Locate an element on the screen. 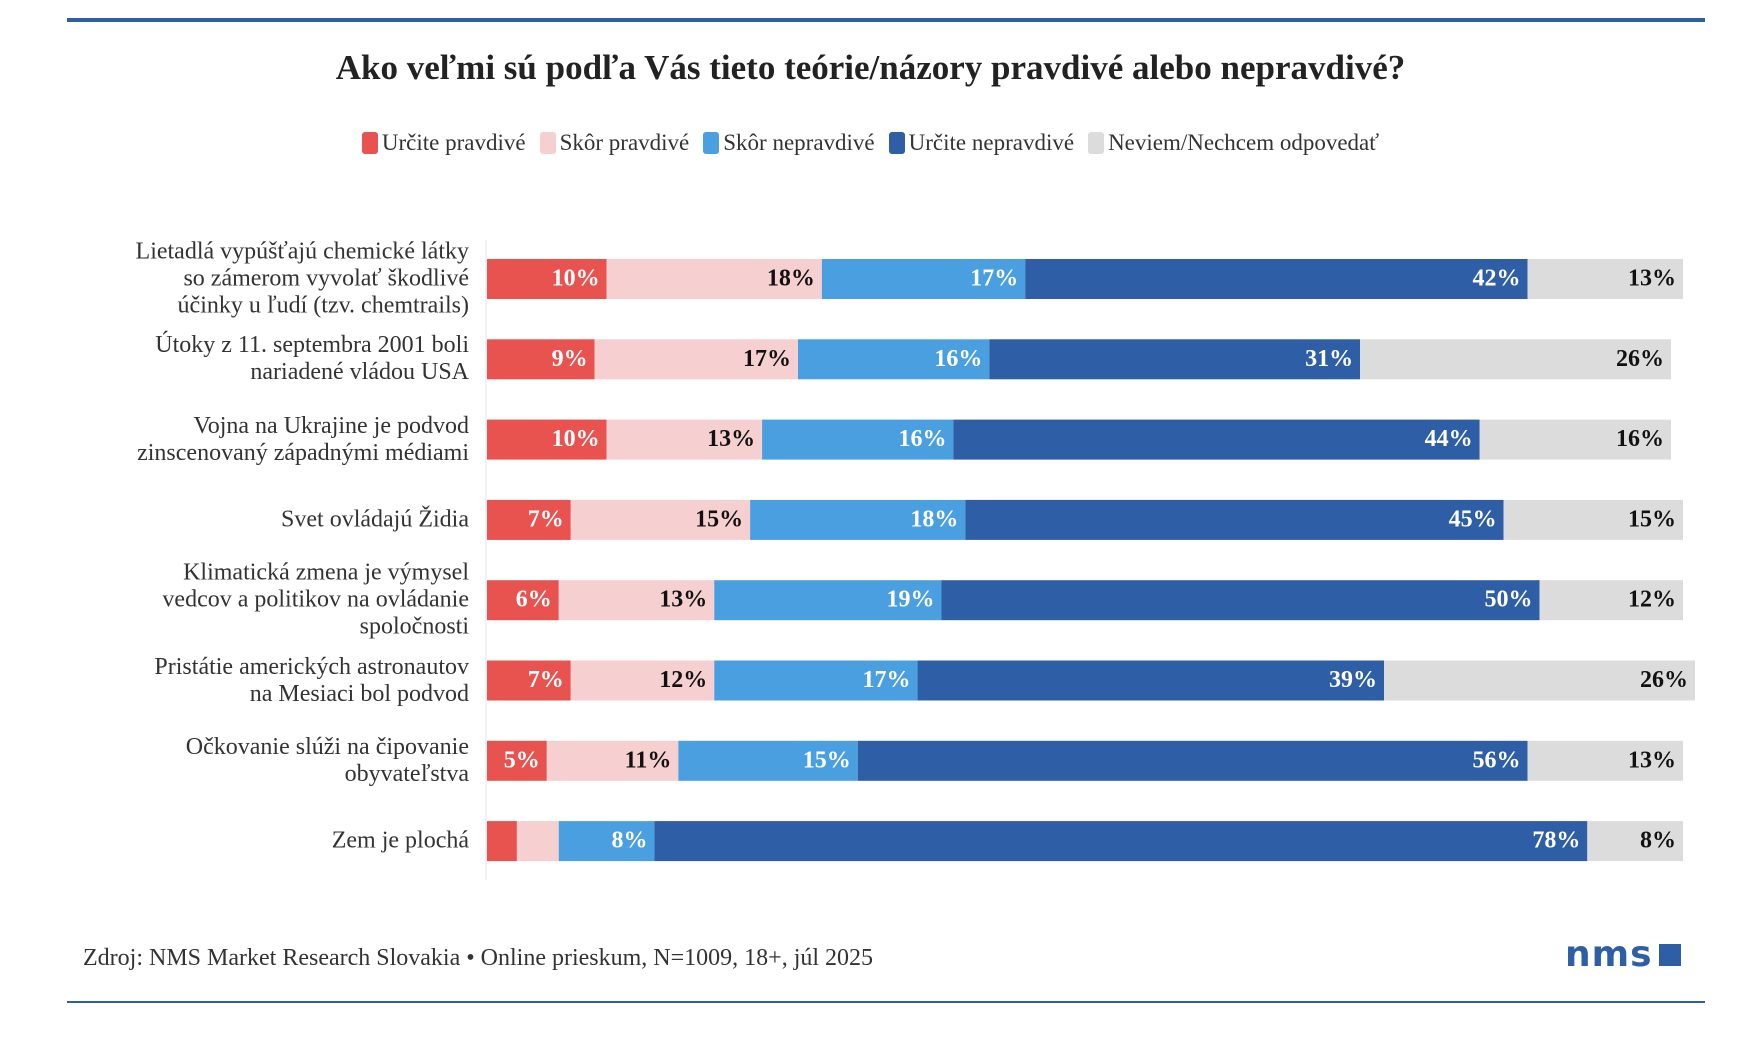 This screenshot has height=1037, width=1741. legend-item: Určite nepravdivé is located at coordinates (981, 143).